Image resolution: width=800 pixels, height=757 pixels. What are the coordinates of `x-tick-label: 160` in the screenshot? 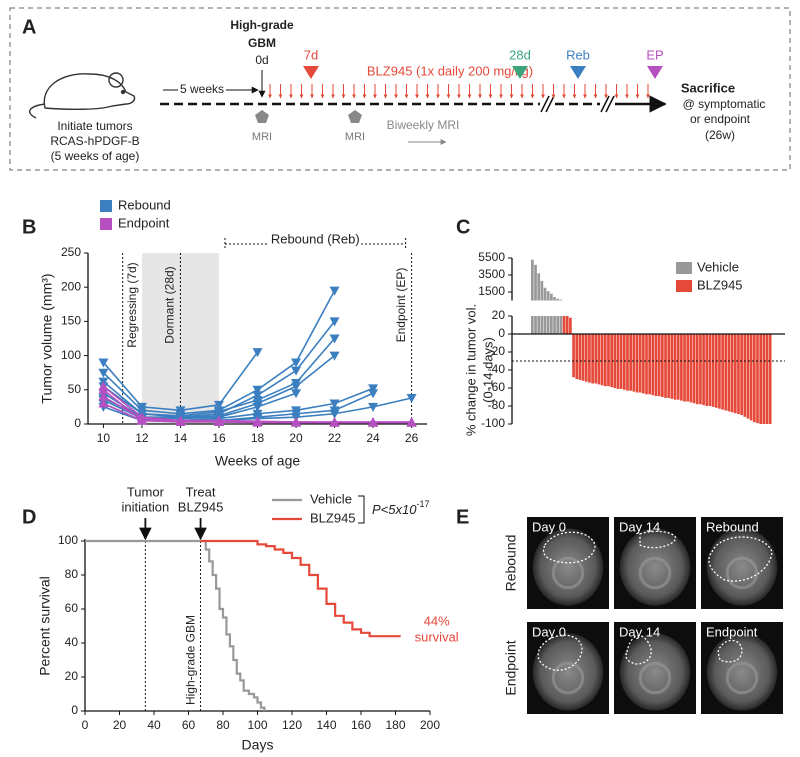 It's located at (361, 725).